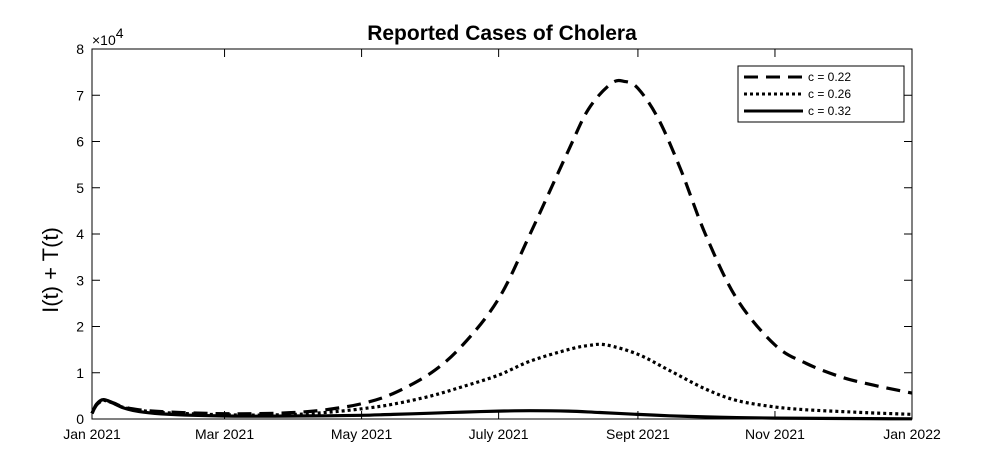  What do you see at coordinates (502, 33) in the screenshot?
I see `chart-title: Reported Cases of Cholera` at bounding box center [502, 33].